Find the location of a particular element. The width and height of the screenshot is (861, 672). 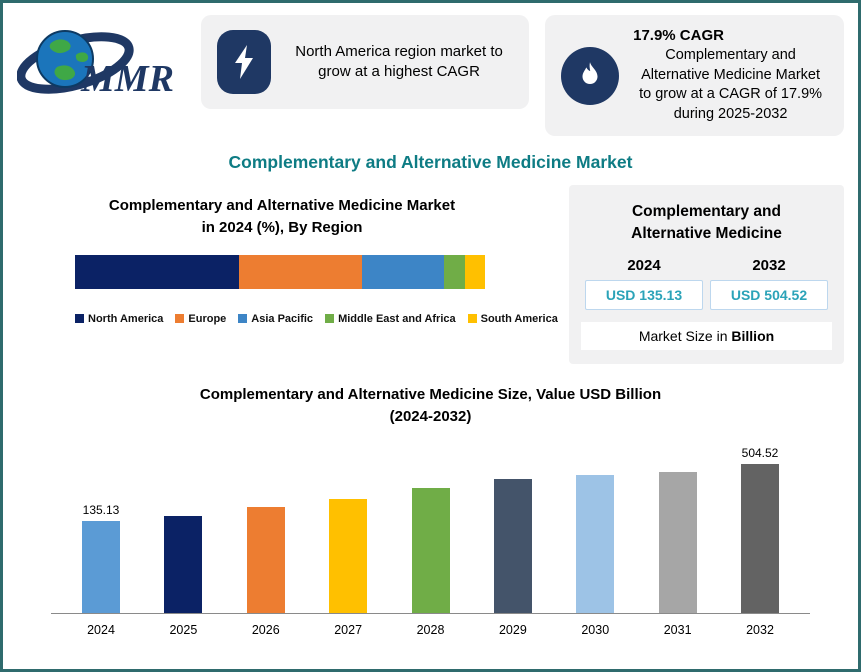

bar-value-label-2032: 504.52 is located at coordinates (760, 452).